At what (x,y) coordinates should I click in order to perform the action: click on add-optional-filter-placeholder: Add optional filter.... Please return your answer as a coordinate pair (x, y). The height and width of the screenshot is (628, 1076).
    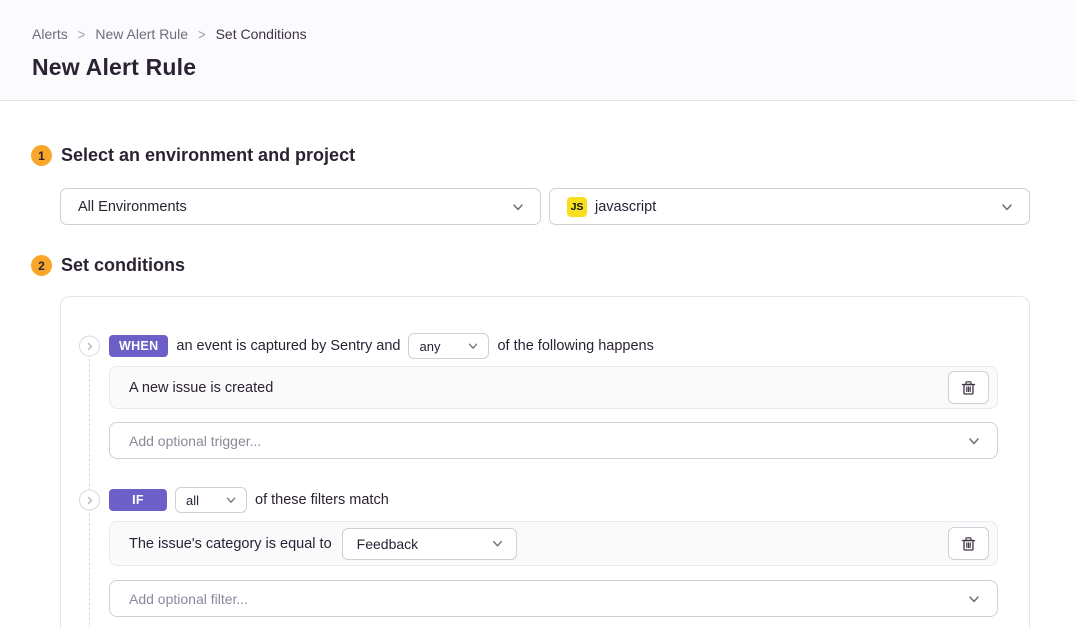
    Looking at the image, I should click on (189, 598).